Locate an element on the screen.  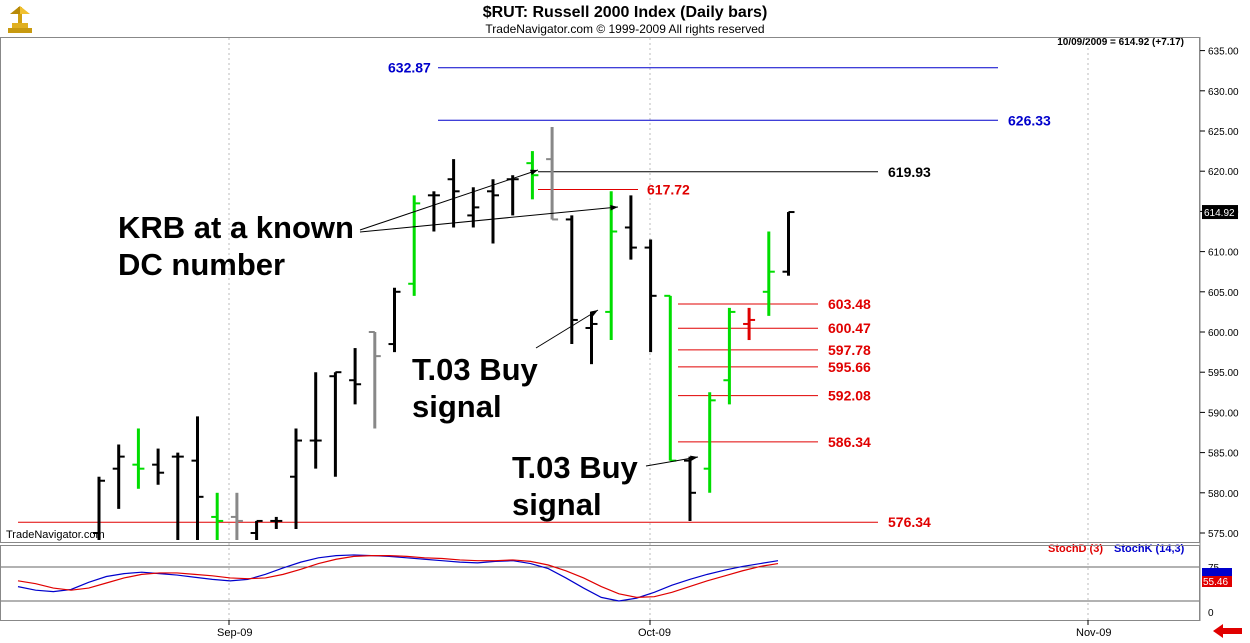
stochd-line is located at coordinates (398, 577).